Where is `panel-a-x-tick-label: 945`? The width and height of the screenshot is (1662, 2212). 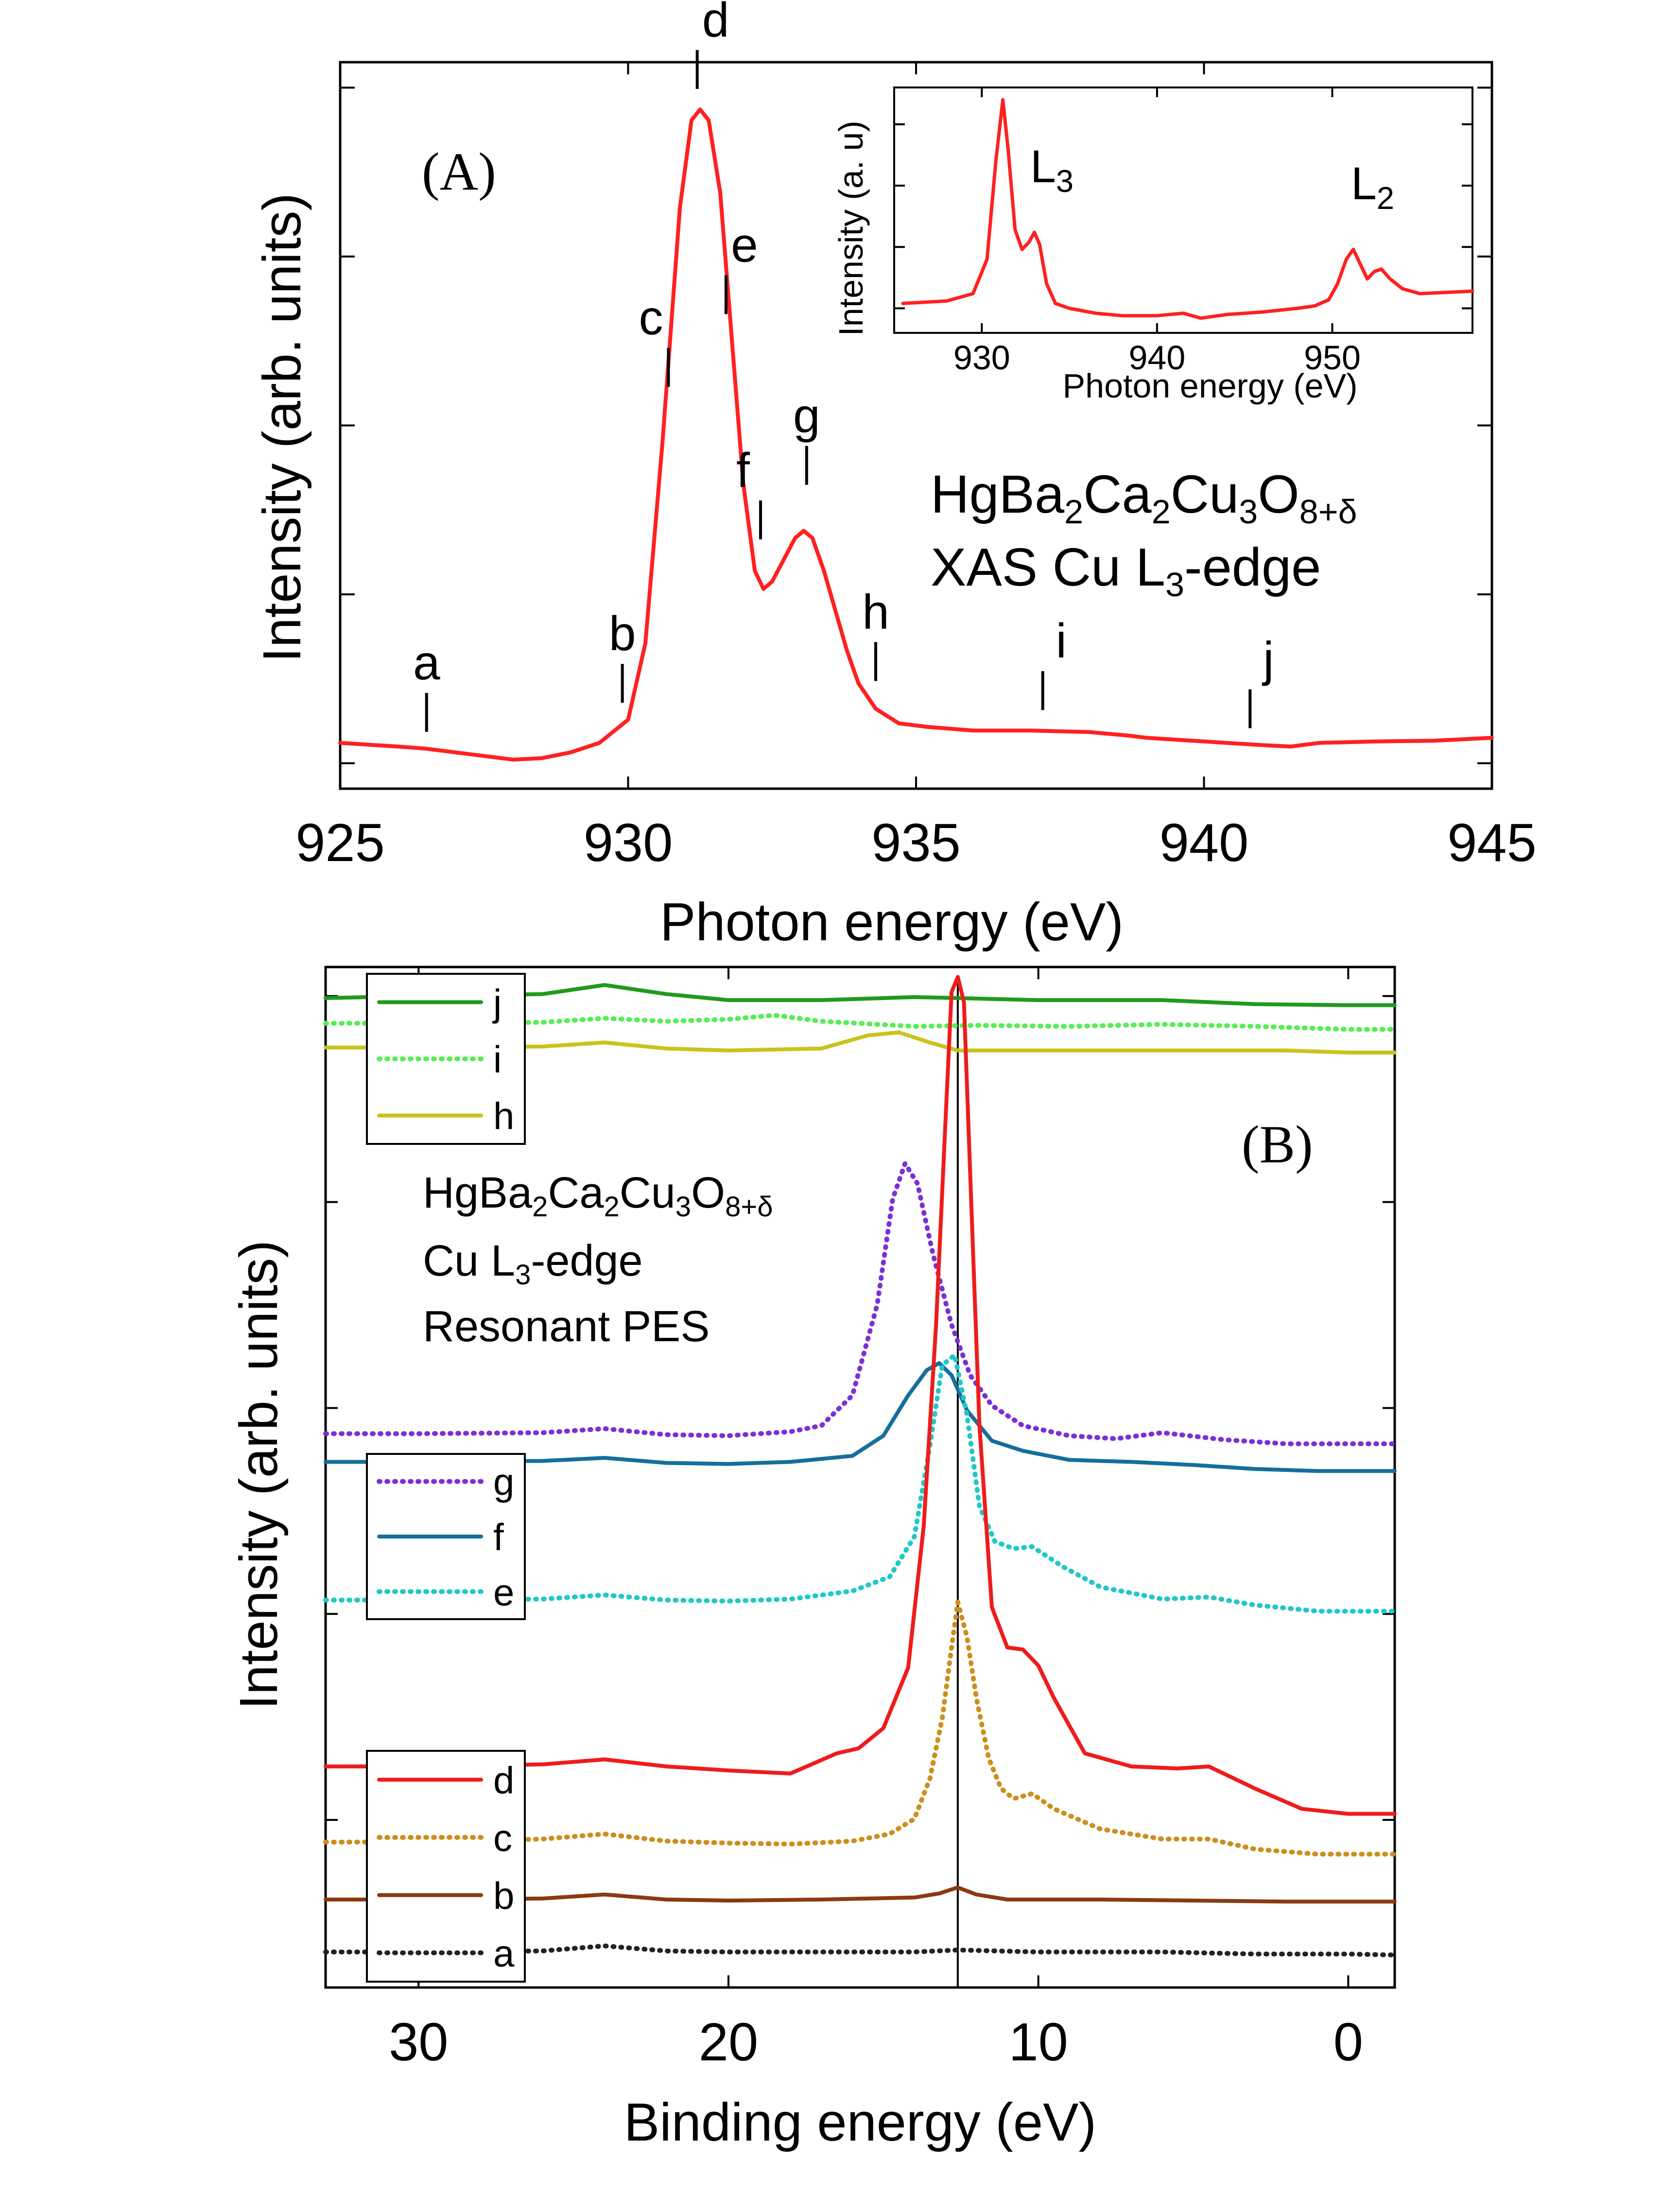
panel-a-x-tick-label: 945 is located at coordinates (1492, 843).